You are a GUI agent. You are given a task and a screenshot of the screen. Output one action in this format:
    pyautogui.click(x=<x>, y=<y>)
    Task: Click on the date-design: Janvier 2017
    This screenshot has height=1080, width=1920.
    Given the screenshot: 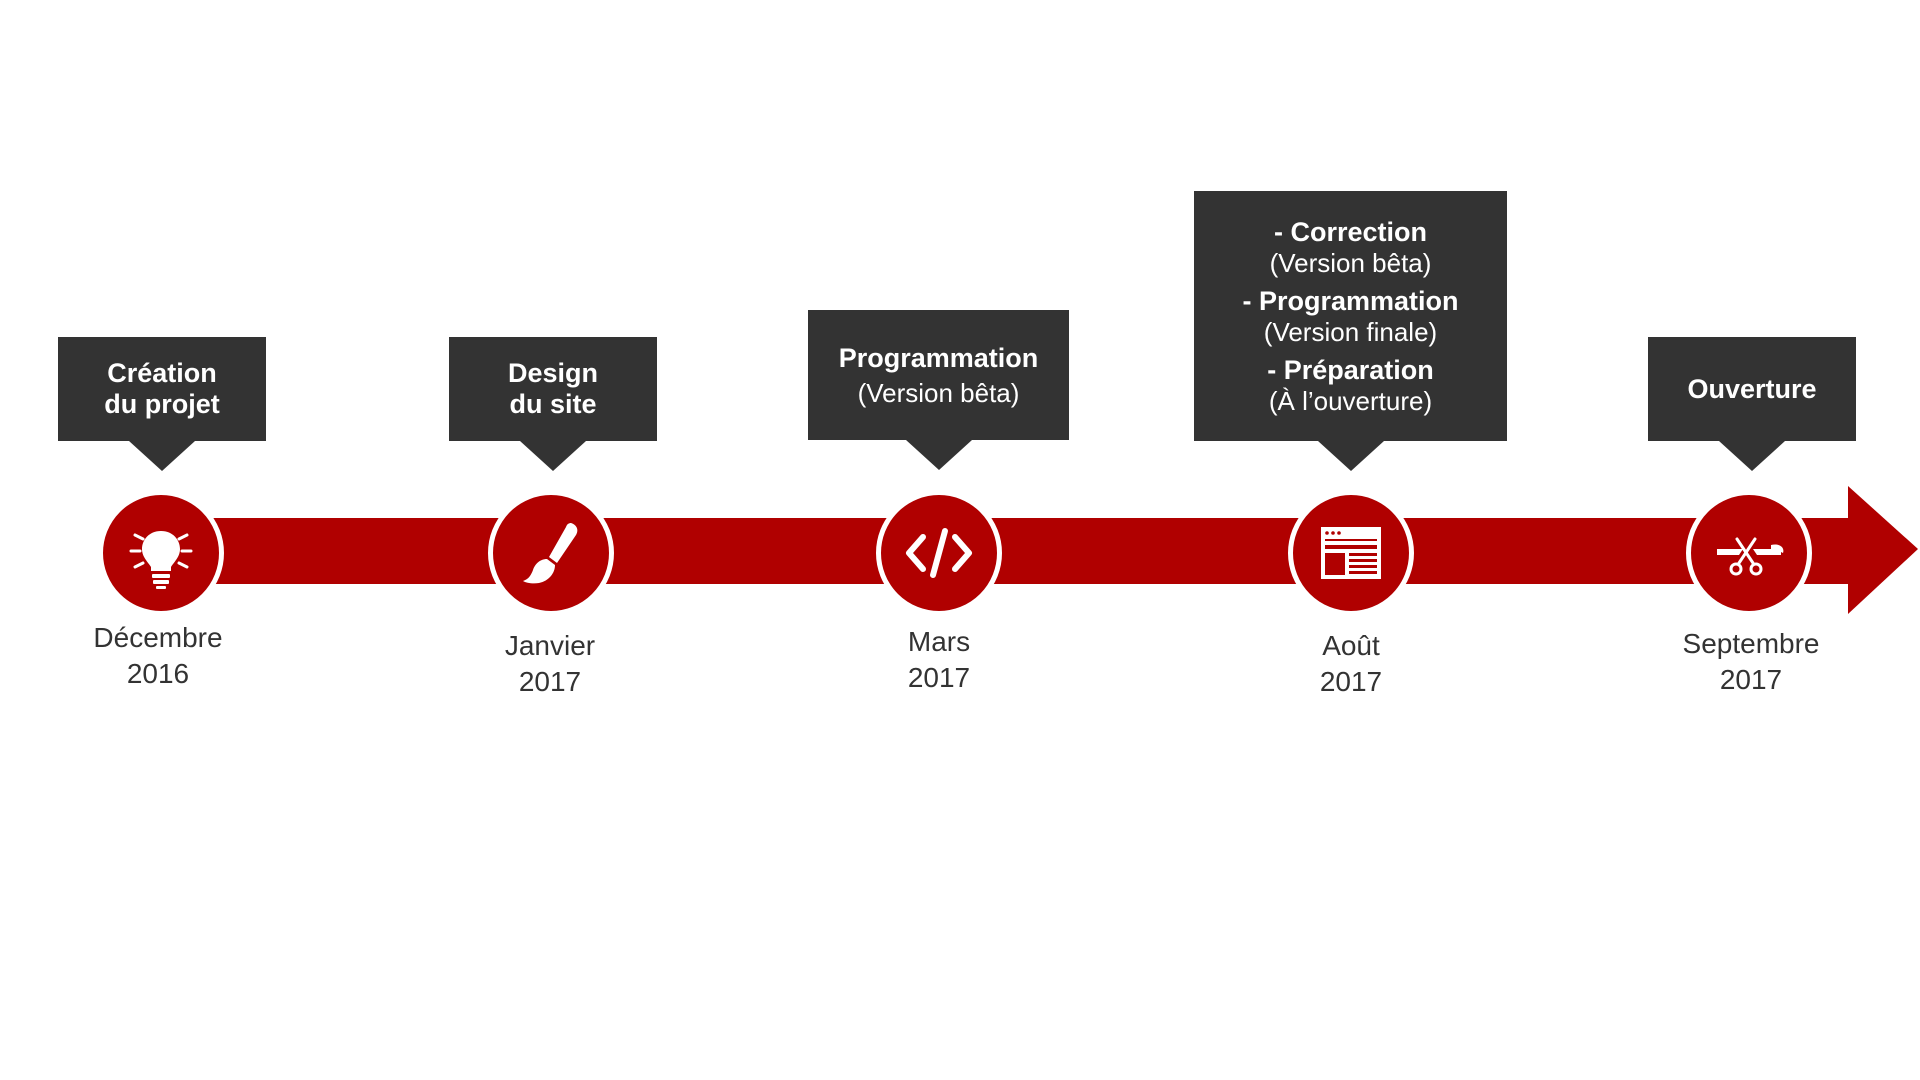 What is the action you would take?
    pyautogui.click(x=550, y=664)
    